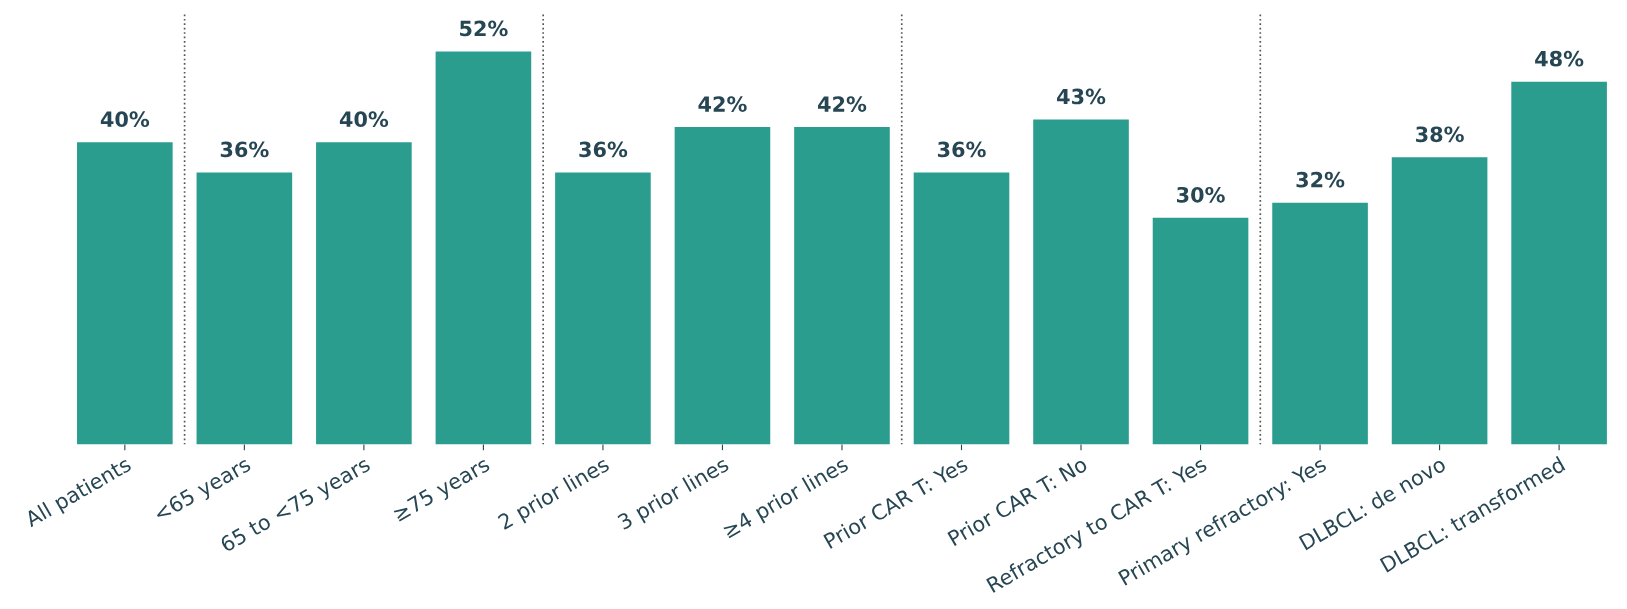 The width and height of the screenshot is (1627, 609). I want to click on data-label: 30%, so click(1201, 194).